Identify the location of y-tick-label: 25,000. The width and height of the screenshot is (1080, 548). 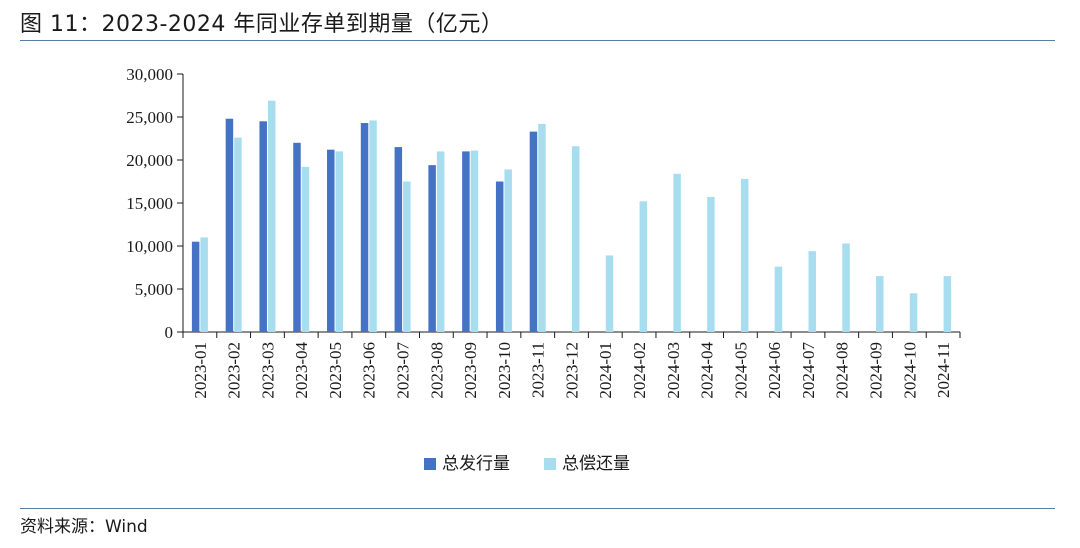
(149, 117).